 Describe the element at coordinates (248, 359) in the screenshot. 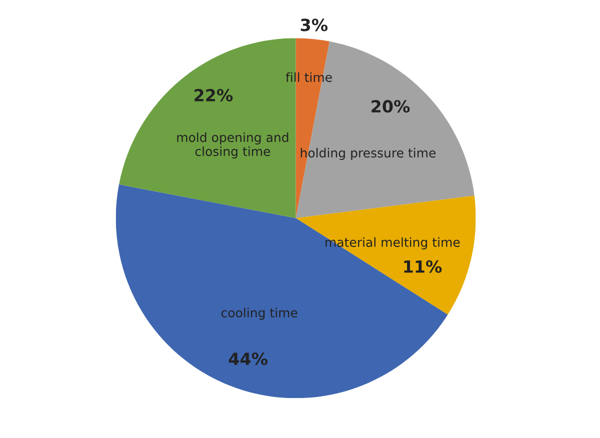

I see `data-label: 44%` at that location.